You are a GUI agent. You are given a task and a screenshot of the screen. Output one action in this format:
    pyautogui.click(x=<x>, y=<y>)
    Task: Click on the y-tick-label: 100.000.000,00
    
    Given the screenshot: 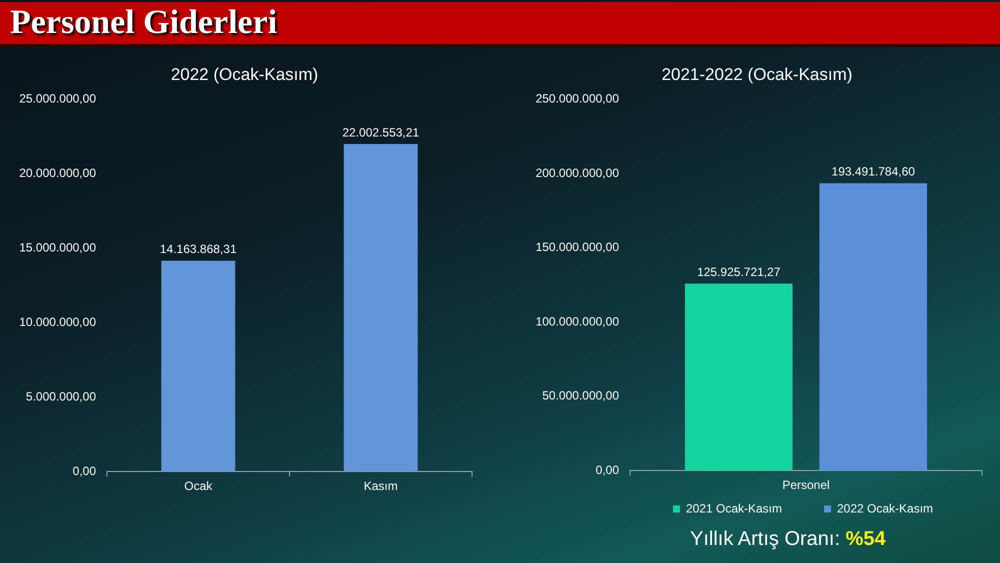 What is the action you would take?
    pyautogui.click(x=578, y=321)
    